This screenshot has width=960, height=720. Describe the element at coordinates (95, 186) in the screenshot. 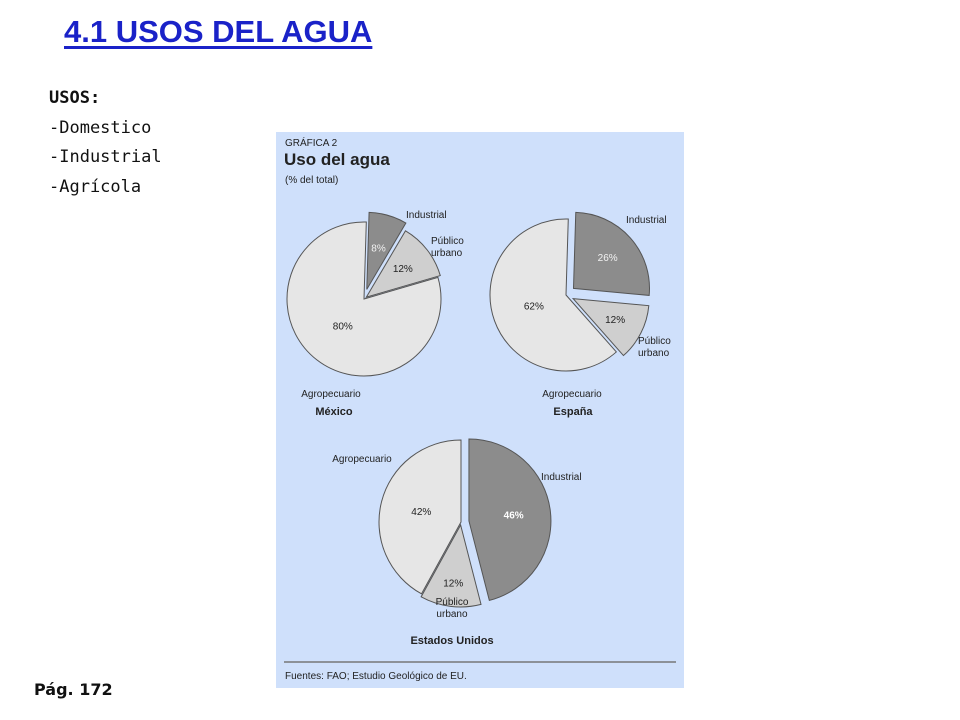

I see `uses-item-agricola: -Agrícola` at that location.